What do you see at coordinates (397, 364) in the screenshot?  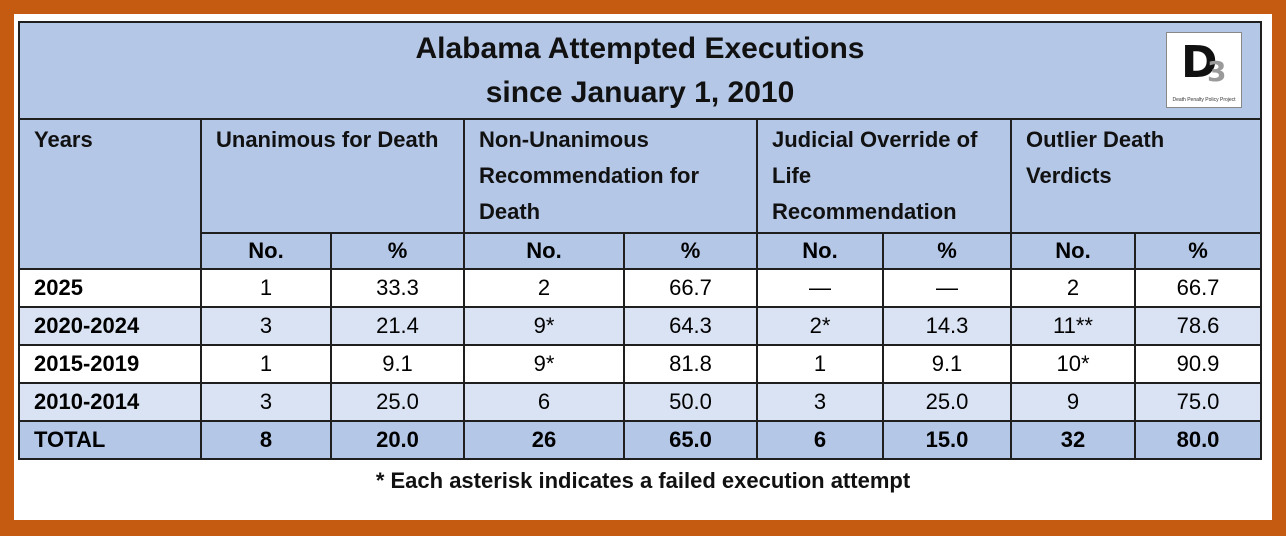 I see `cell-unanimous-pct: 9.1` at bounding box center [397, 364].